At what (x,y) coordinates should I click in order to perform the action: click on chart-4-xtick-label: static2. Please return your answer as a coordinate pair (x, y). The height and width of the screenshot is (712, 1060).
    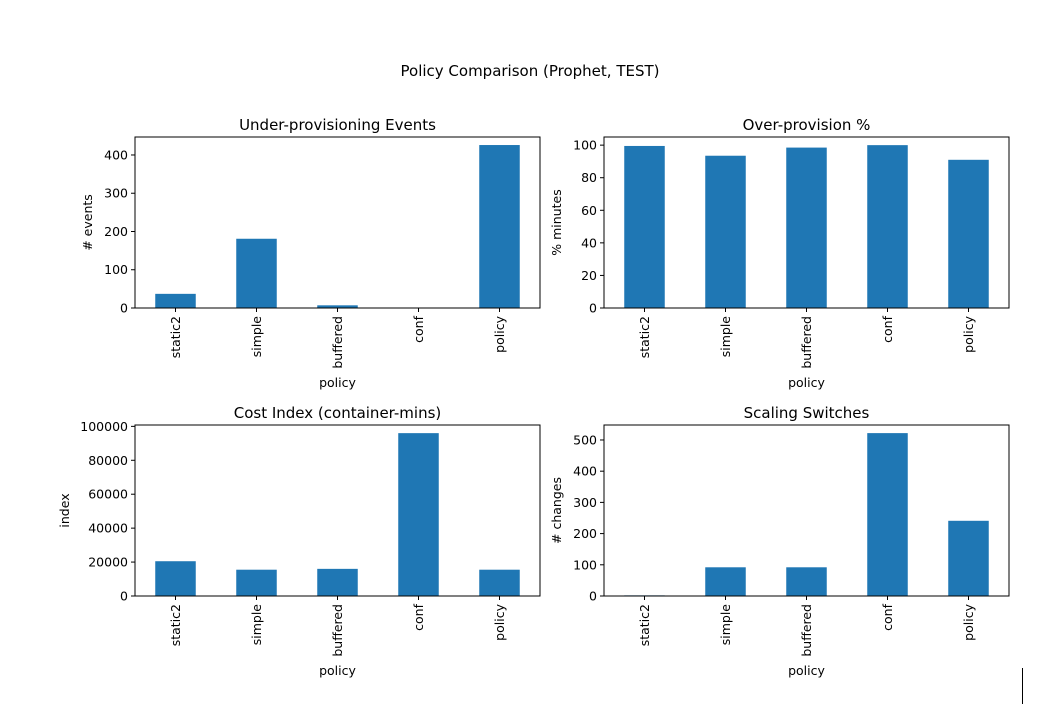
    Looking at the image, I should click on (644, 625).